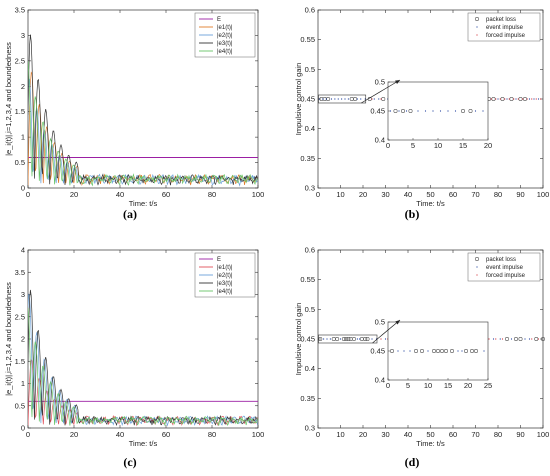 The image size is (550, 476). What do you see at coordinates (468, 385) in the screenshot?
I see `inset-x-tick-label: 20` at bounding box center [468, 385].